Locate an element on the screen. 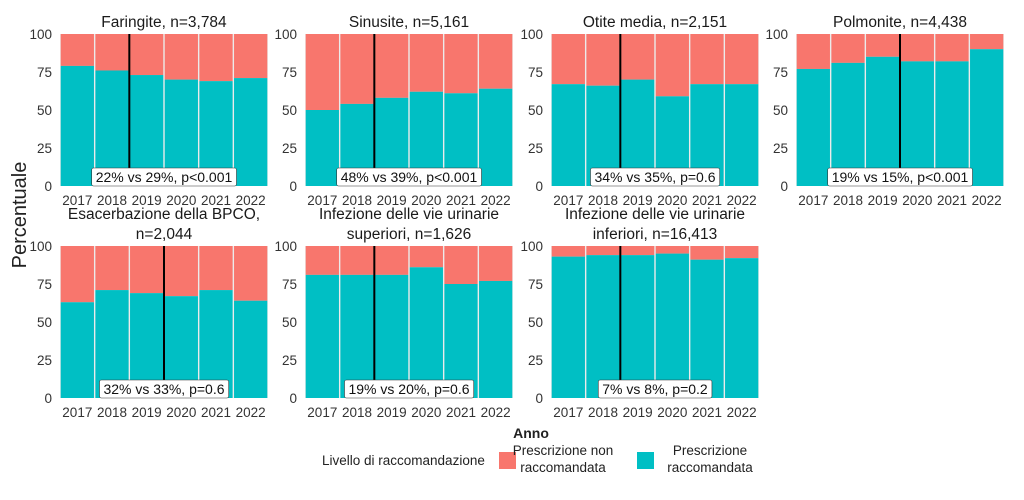 This screenshot has width=1024, height=500. annotation-text: 19% vs 20%, p=0.6 is located at coordinates (408, 389).